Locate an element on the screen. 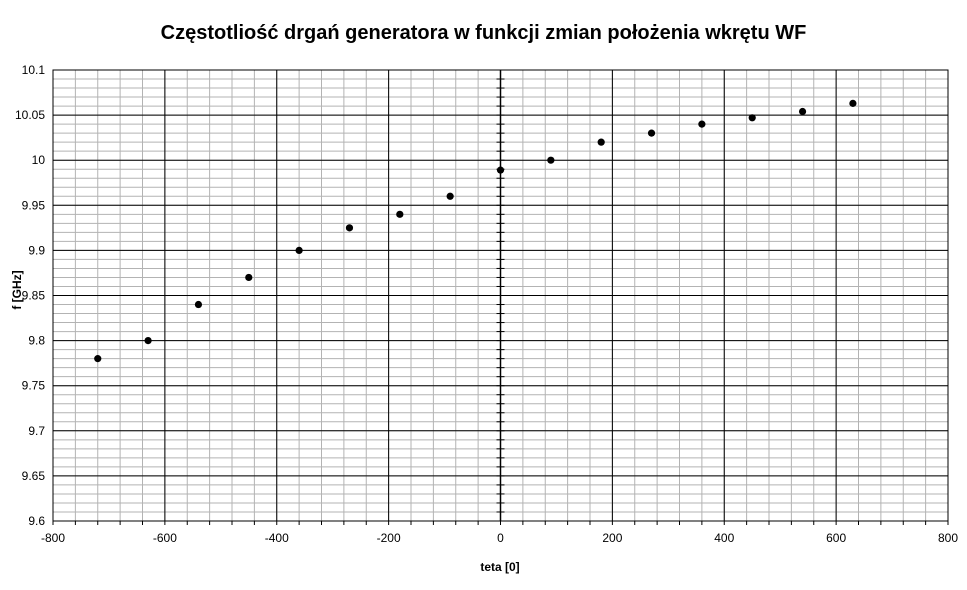  x-tick-label: -400 is located at coordinates (277, 538).